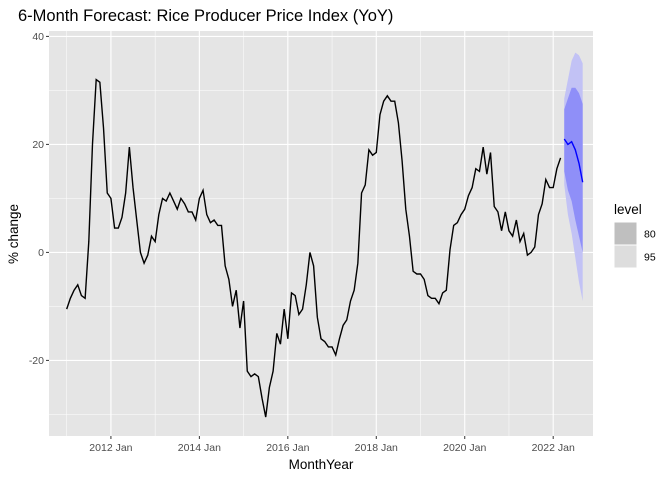 The image size is (672, 480). What do you see at coordinates (376, 448) in the screenshot?
I see `x-tick-label: 2018 Jan` at bounding box center [376, 448].